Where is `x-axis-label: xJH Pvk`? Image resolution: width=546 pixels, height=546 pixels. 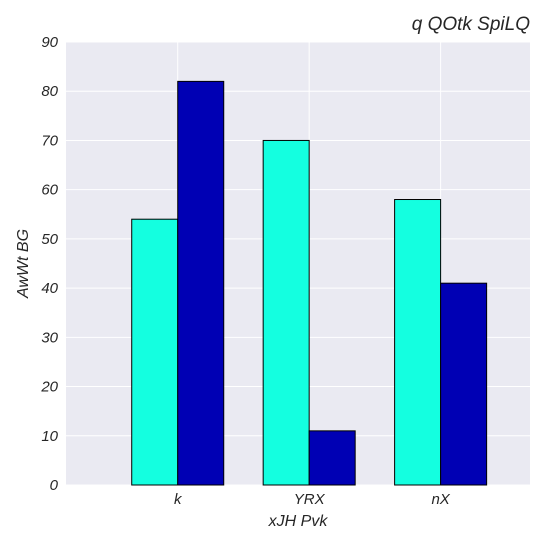 x-axis-label: xJH Pvk is located at coordinates (298, 521).